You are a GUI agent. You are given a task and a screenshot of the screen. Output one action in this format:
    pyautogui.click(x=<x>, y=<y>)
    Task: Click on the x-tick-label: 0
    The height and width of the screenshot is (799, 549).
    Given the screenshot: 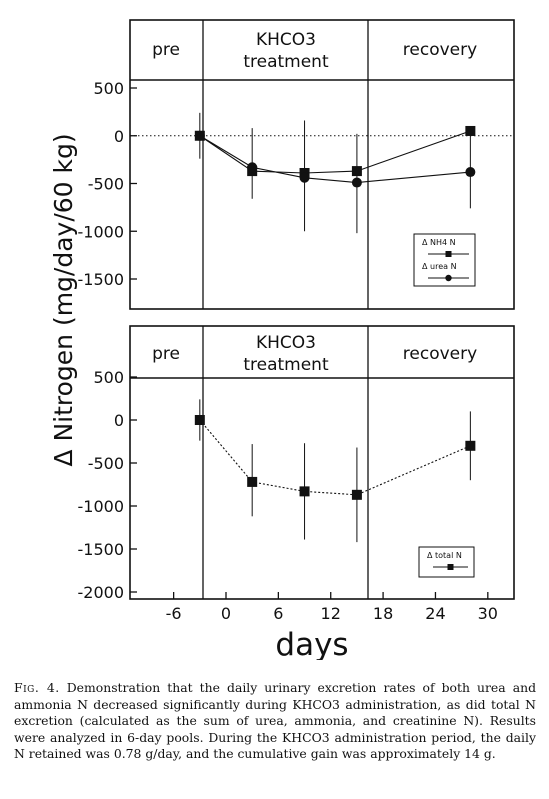 What is the action you would take?
    pyautogui.click(x=226, y=613)
    